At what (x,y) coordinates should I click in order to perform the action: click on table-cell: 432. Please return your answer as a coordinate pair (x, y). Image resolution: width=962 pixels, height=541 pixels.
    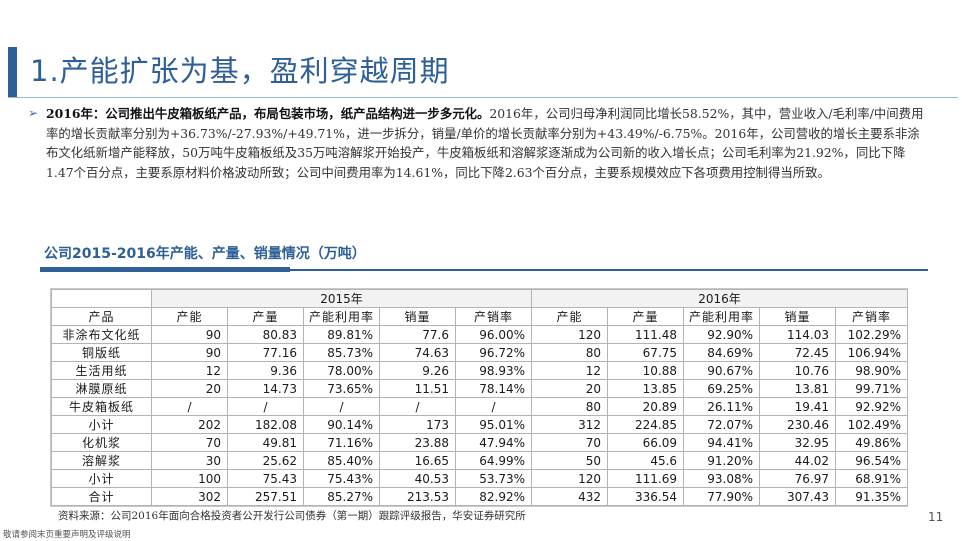
    Looking at the image, I should click on (570, 496).